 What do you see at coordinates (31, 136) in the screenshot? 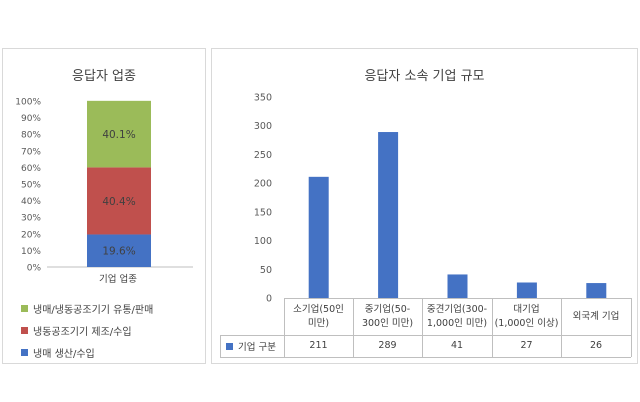
I see `y-tick-label: 80%` at bounding box center [31, 136].